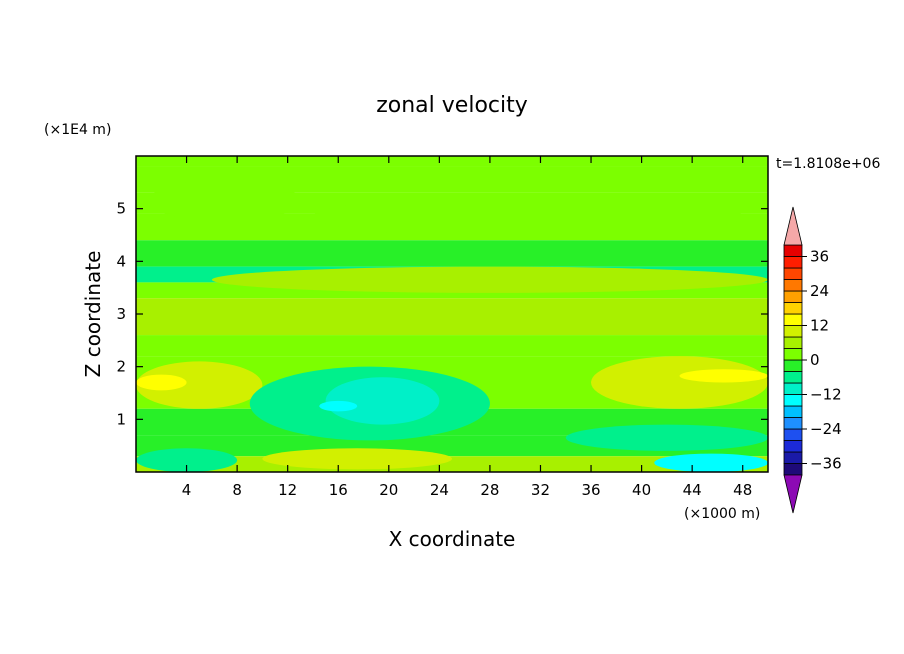  What do you see at coordinates (121, 367) in the screenshot?
I see `y-tick-label: 2` at bounding box center [121, 367].